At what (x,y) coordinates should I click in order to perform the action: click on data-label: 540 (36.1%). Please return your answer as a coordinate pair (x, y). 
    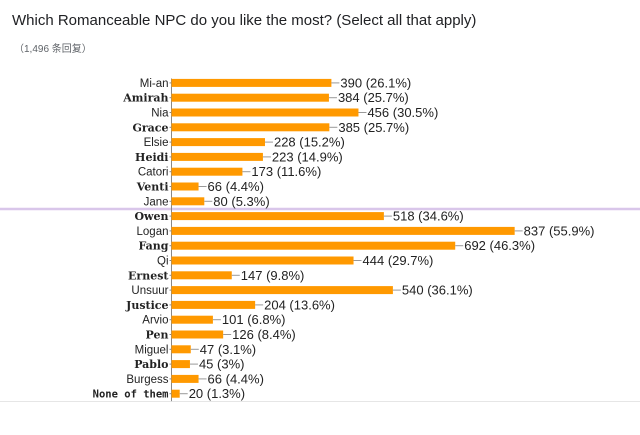
    Looking at the image, I should click on (437, 290).